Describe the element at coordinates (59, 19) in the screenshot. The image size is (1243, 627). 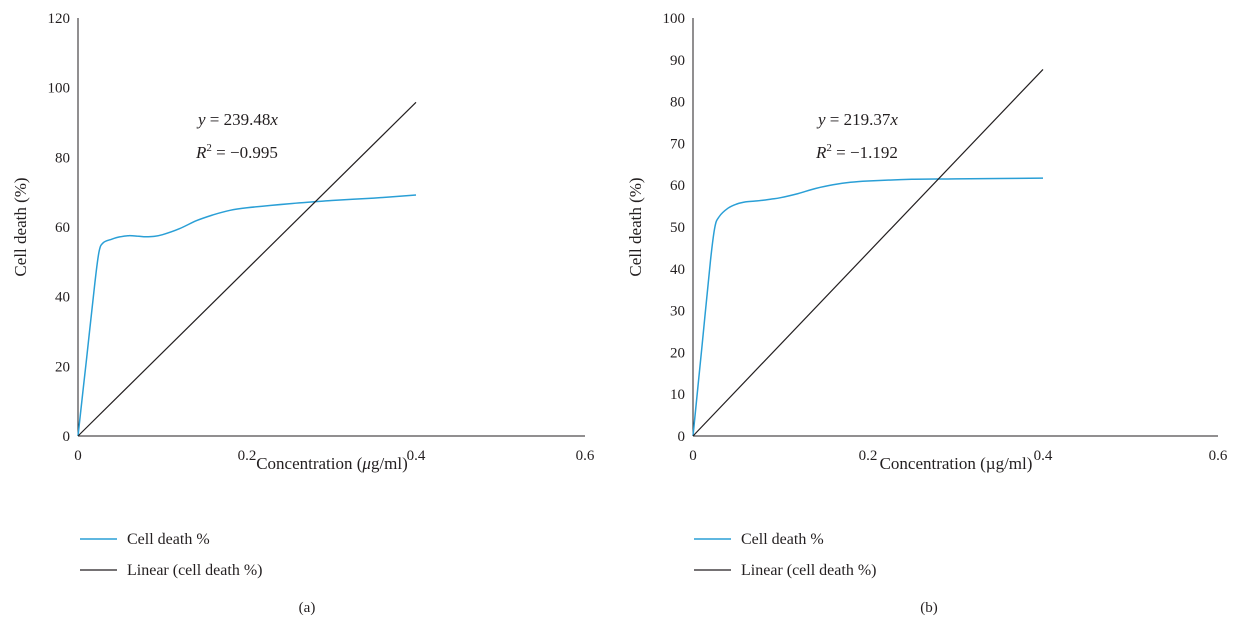
I see `y-tick-label: 120` at that location.